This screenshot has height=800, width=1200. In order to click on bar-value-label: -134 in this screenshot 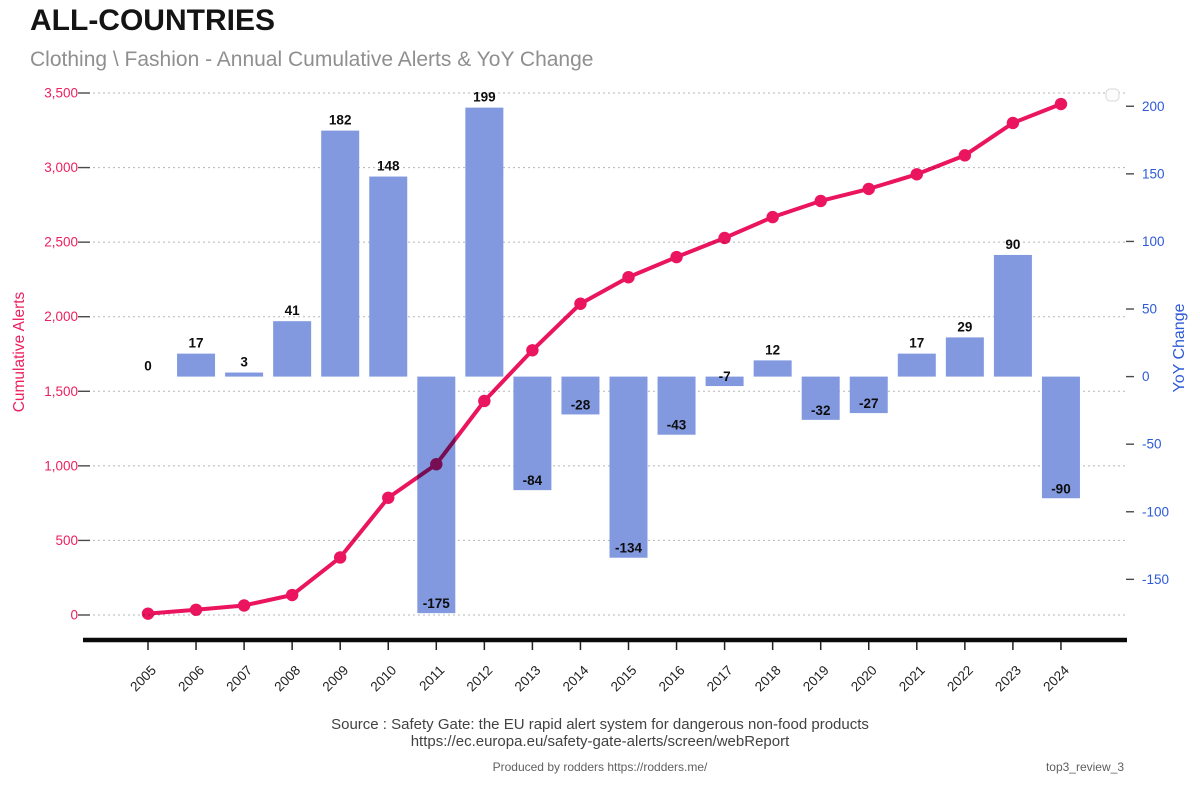, I will do `click(629, 548)`.